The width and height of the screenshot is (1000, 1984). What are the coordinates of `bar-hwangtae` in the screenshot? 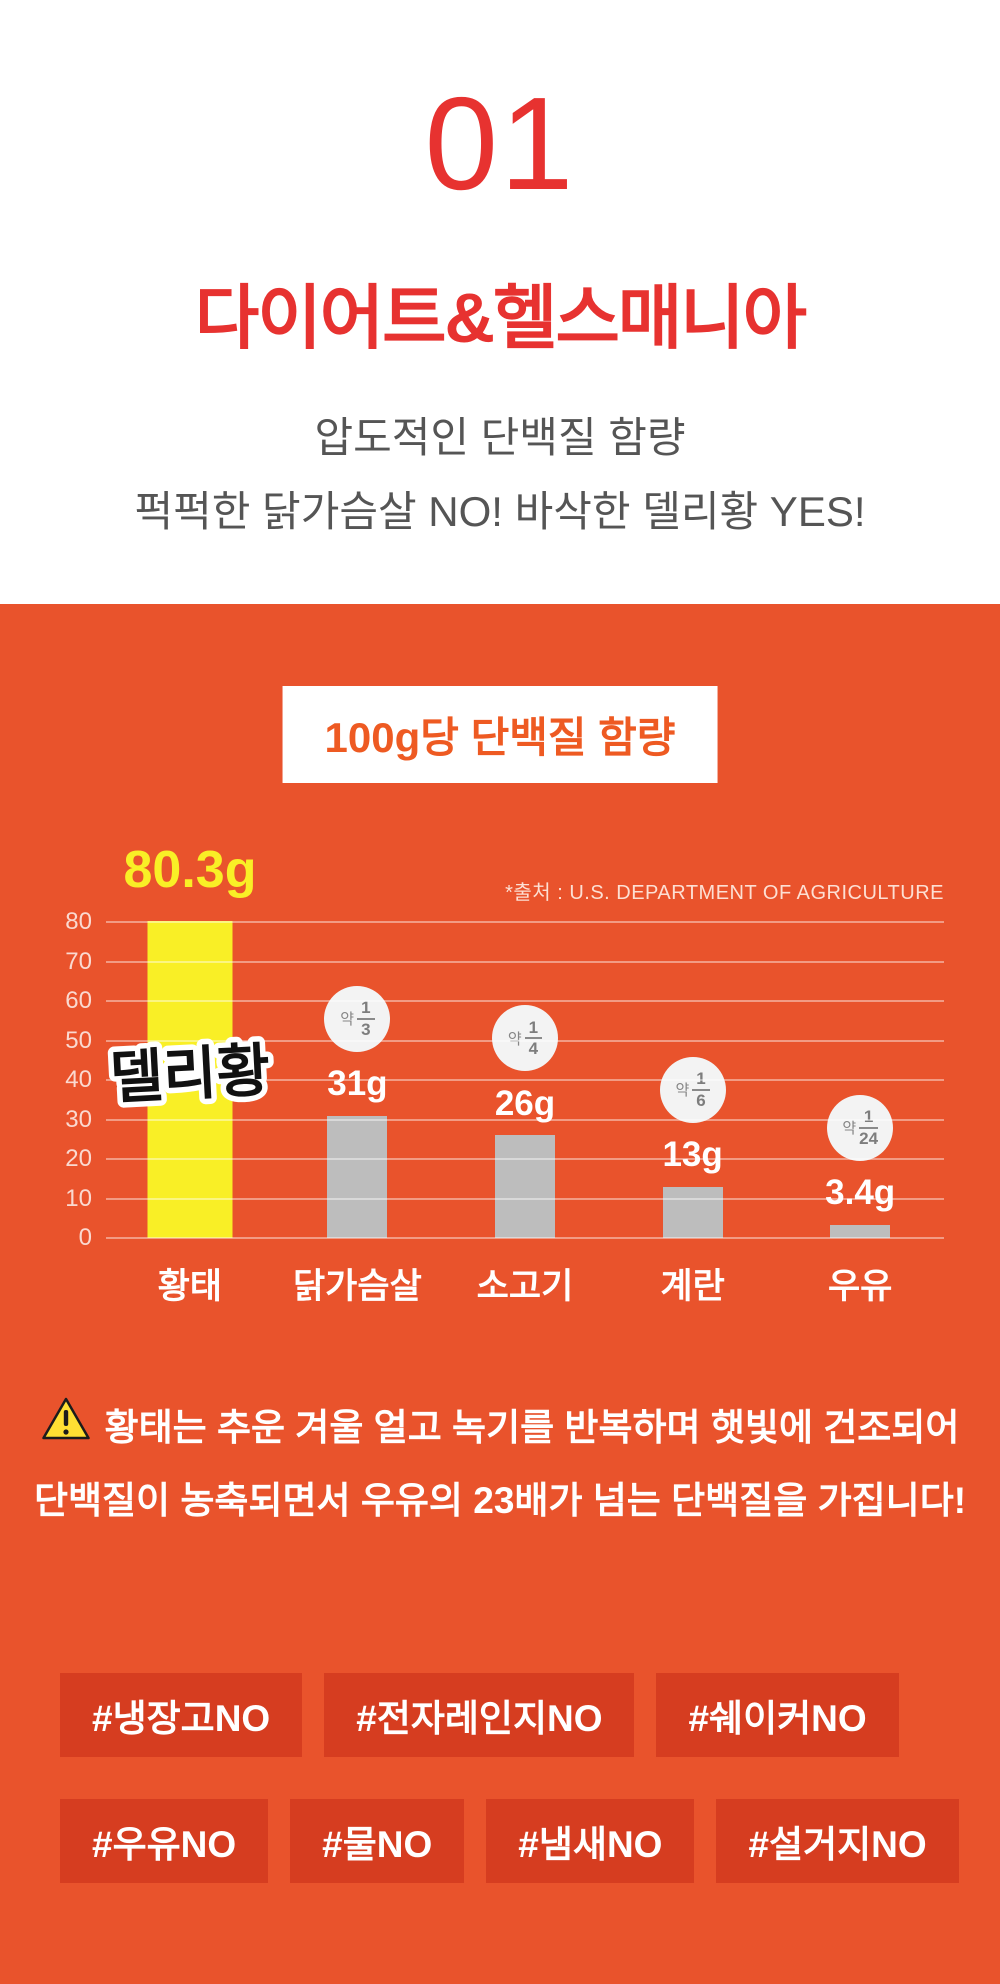 It's located at (190, 1079).